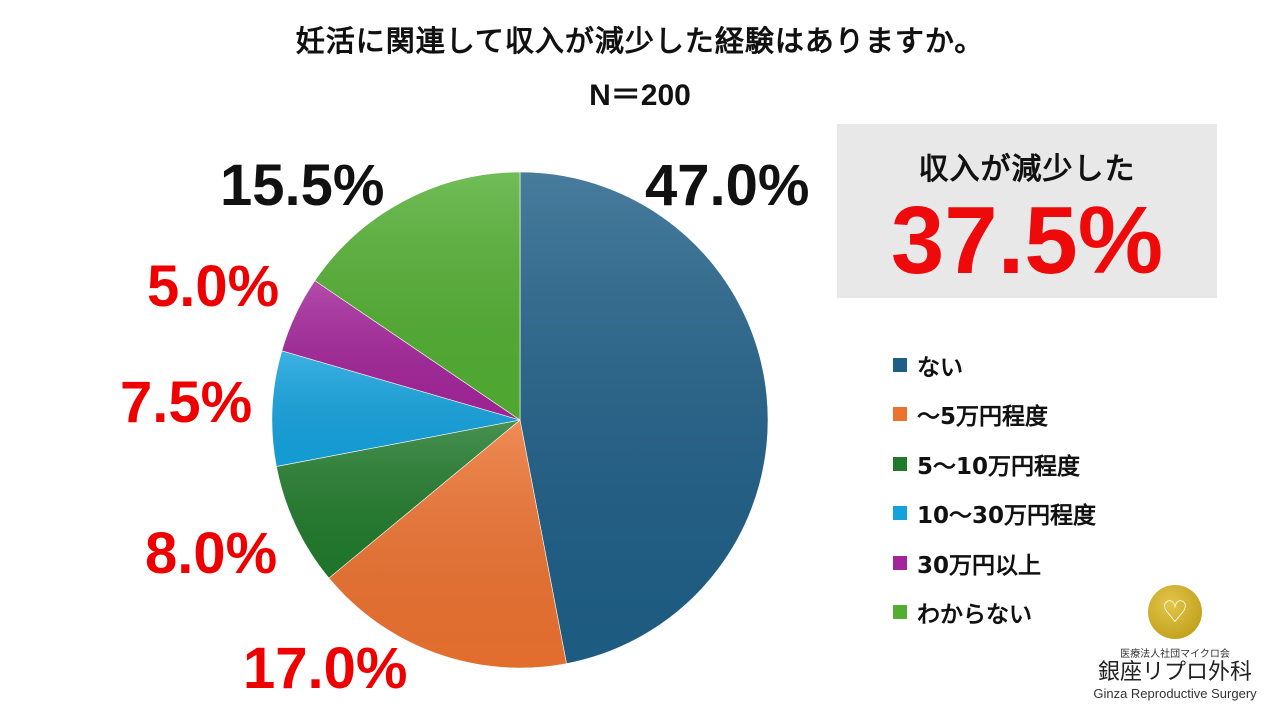 This screenshot has width=1280, height=720. Describe the element at coordinates (1175, 693) in the screenshot. I see `logo-name-en: Ginza Reproductive Surgery` at that location.